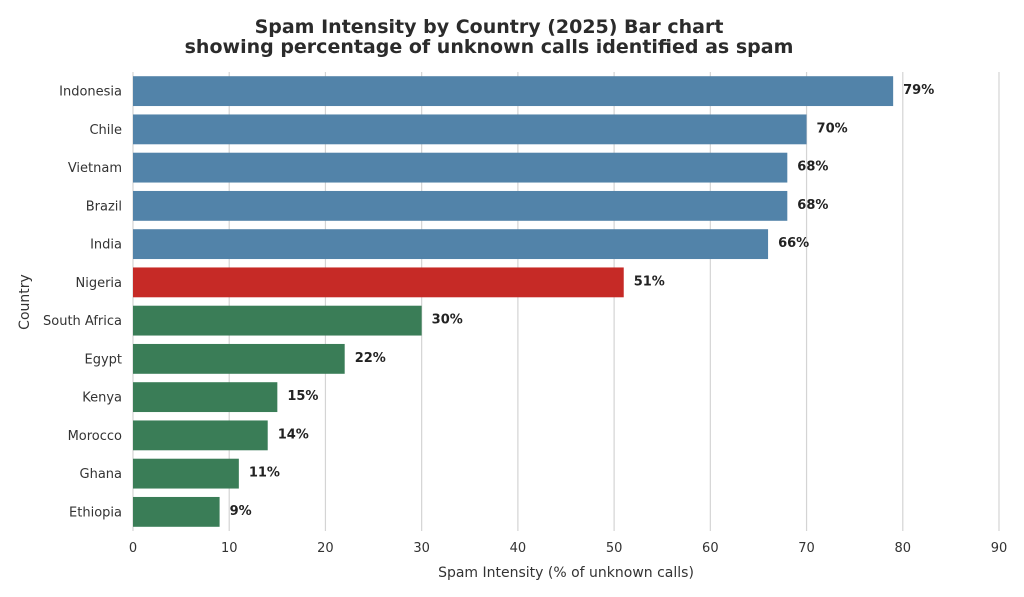 This screenshot has height=597, width=1024. What do you see at coordinates (90, 92) in the screenshot?
I see `category-label: Indonesia` at bounding box center [90, 92].